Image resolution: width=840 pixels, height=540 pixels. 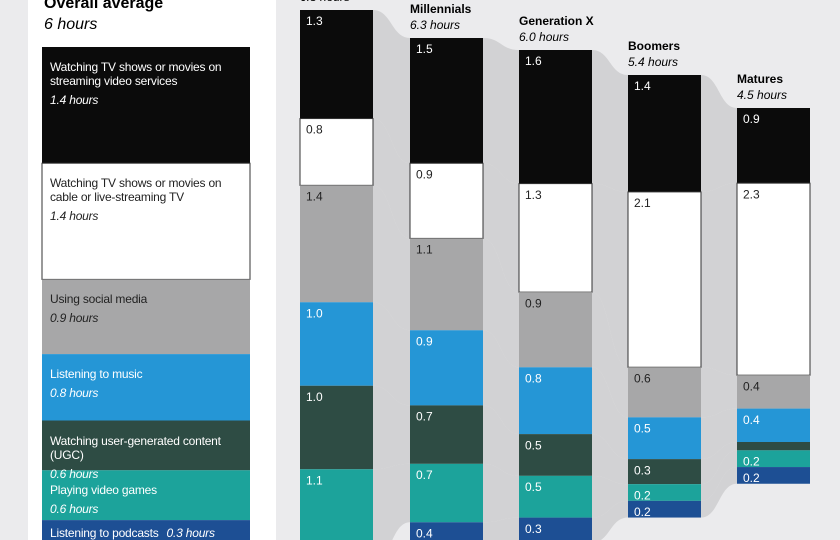 What do you see at coordinates (760, 79) in the screenshot?
I see `column-name: Matures` at bounding box center [760, 79].